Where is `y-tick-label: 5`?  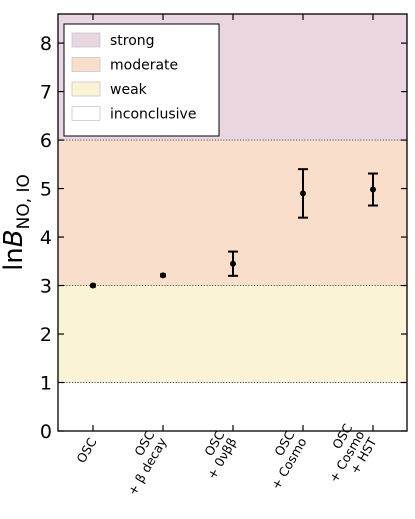
y-tick-label: 5 is located at coordinates (46, 190).